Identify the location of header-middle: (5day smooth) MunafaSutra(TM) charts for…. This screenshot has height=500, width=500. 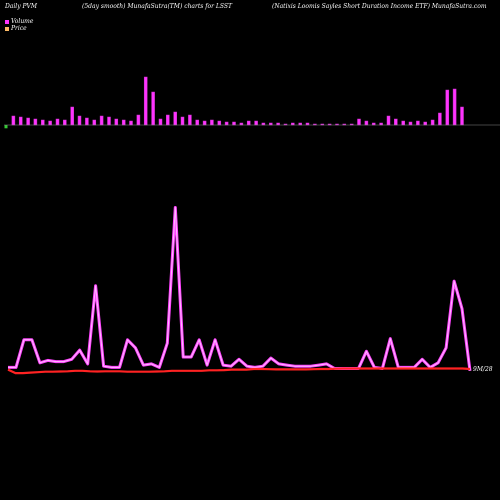
(157, 6).